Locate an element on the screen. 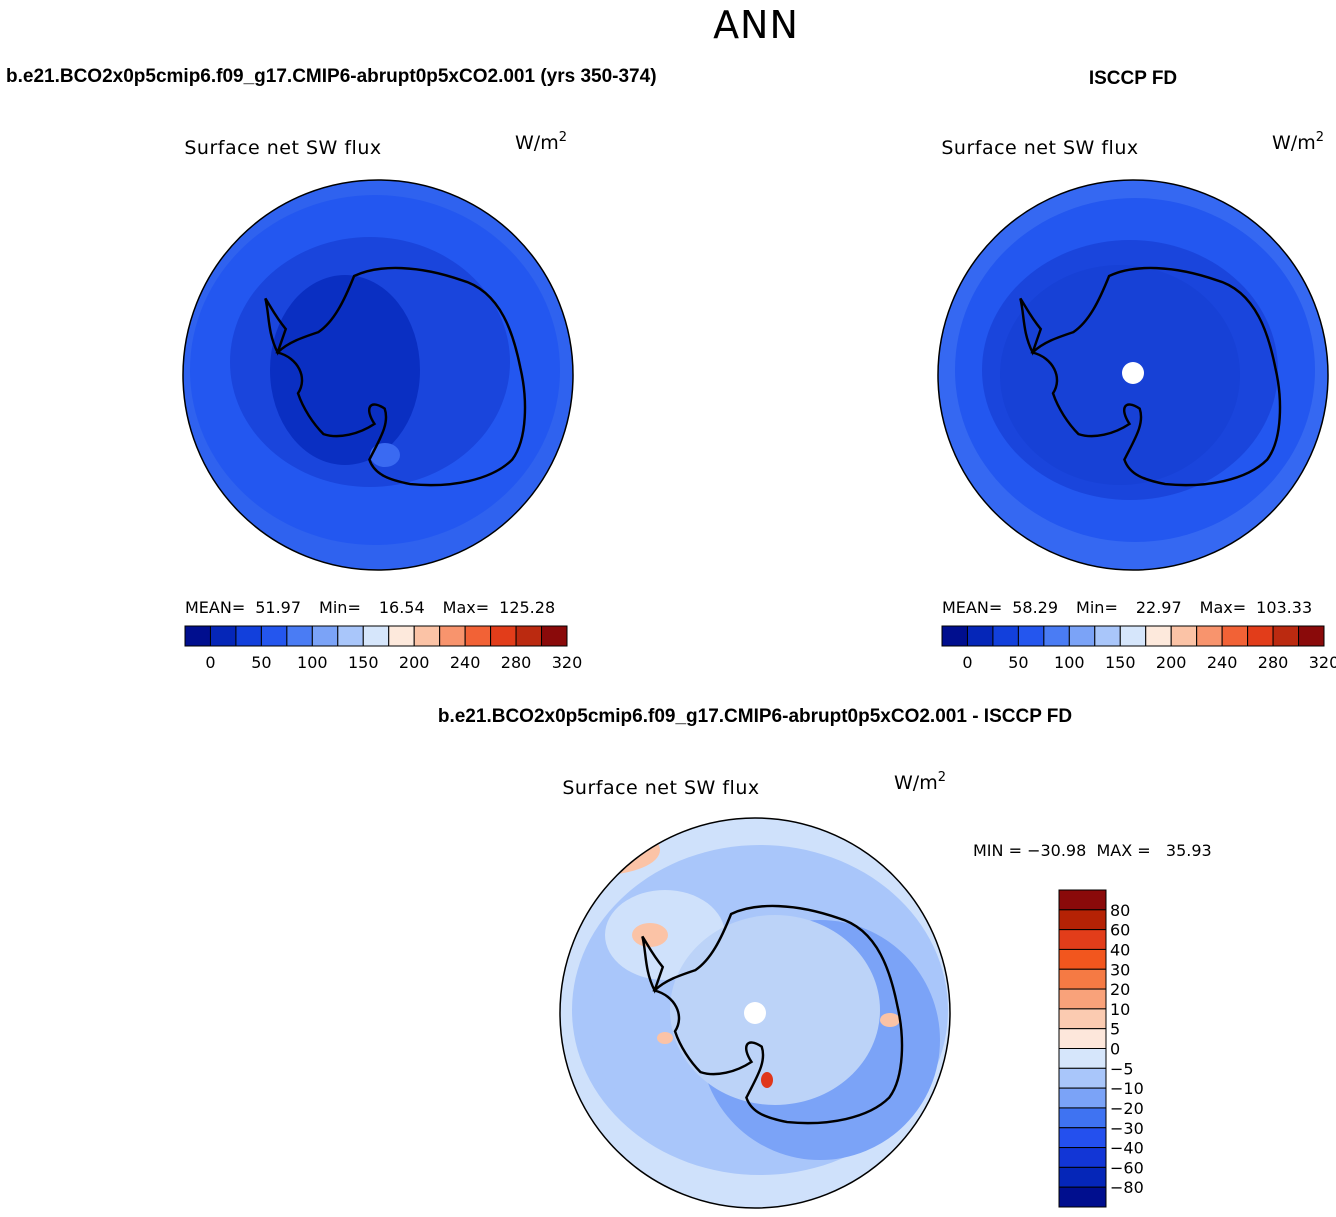 This screenshot has width=1336, height=1217. difference-minmax: MIN = −30.98 MAX = 35.93 is located at coordinates (1092, 850).